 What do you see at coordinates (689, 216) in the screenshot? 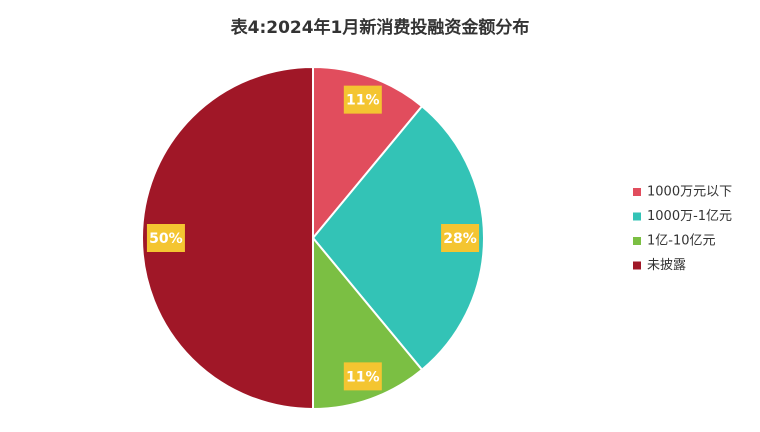
I see `legend-label: 1000万-1亿元` at bounding box center [689, 216].